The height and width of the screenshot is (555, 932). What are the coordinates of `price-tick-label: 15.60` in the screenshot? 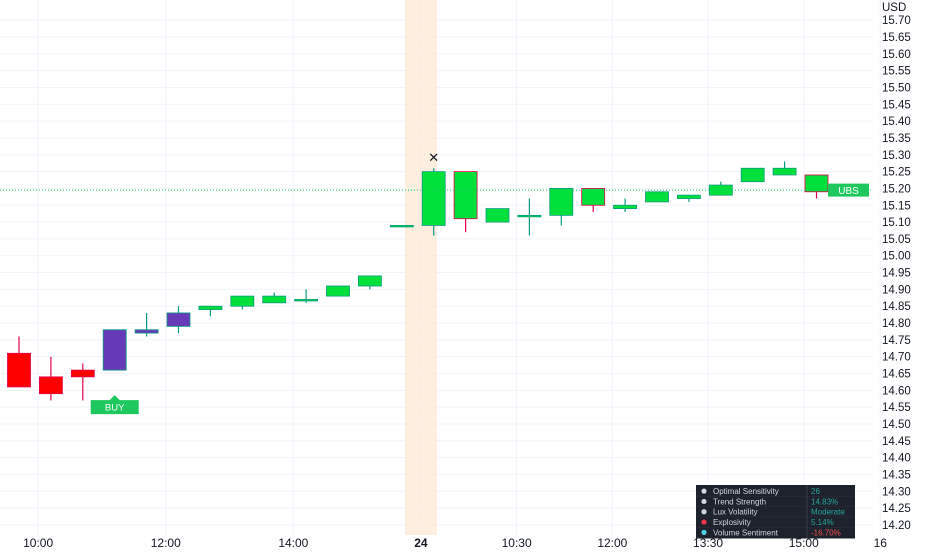 It's located at (896, 55).